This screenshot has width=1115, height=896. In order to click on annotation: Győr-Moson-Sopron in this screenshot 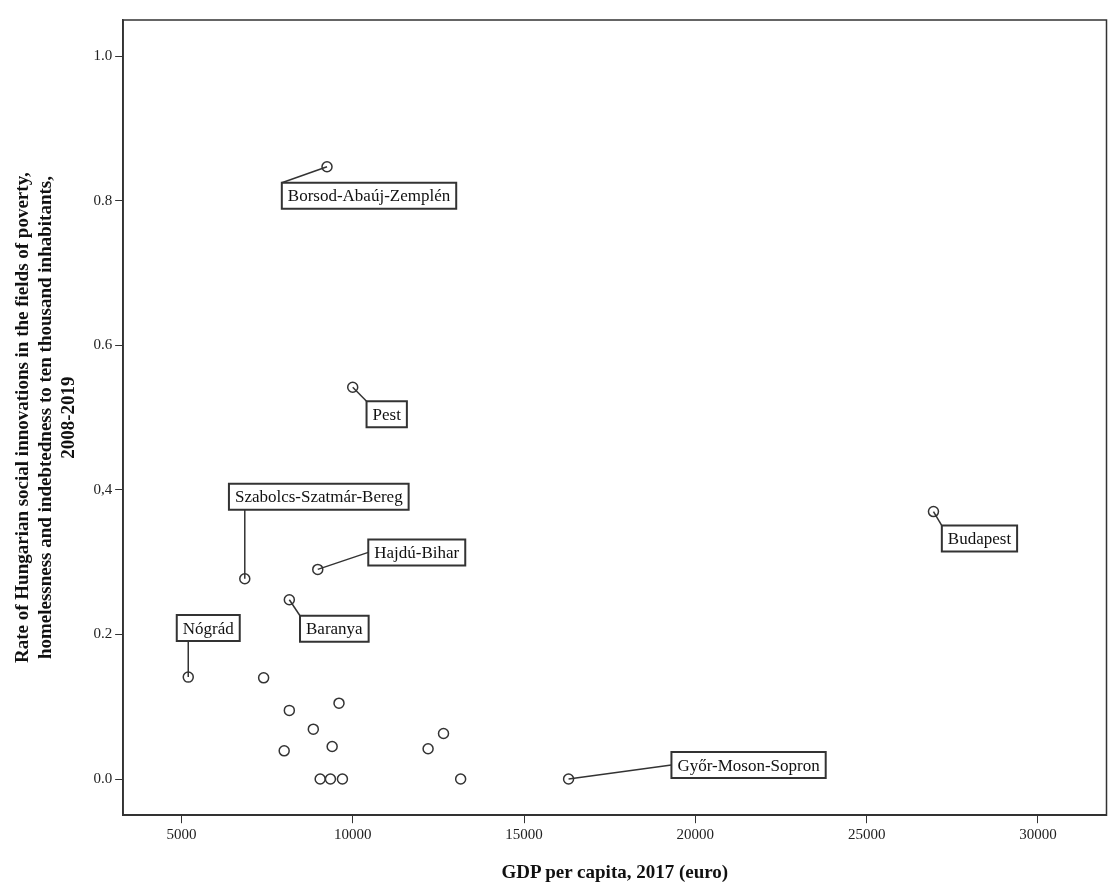, I will do `click(749, 765)`.